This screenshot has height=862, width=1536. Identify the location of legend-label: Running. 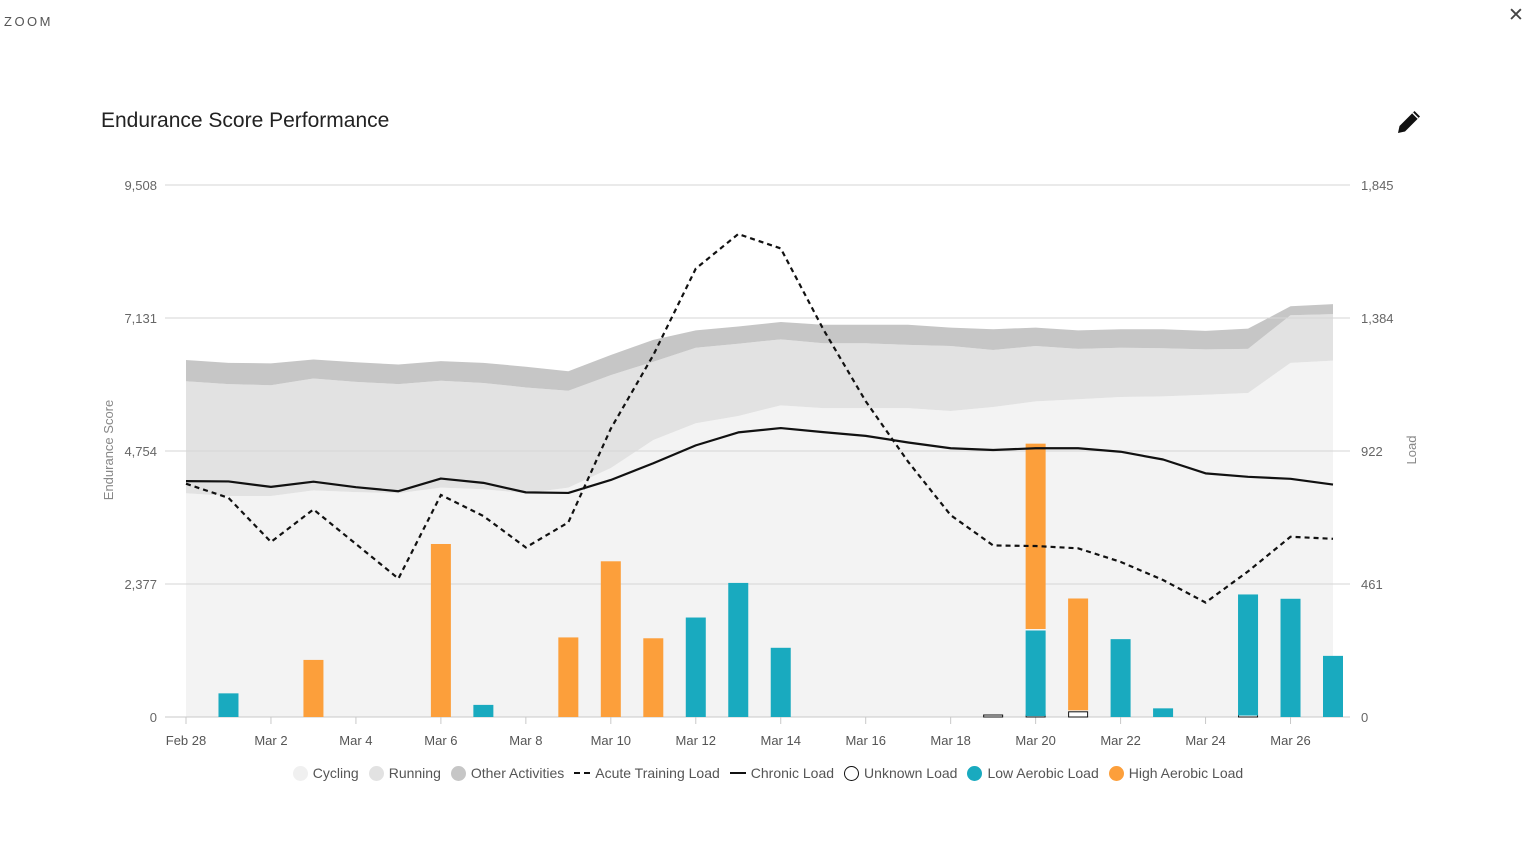
(414, 773).